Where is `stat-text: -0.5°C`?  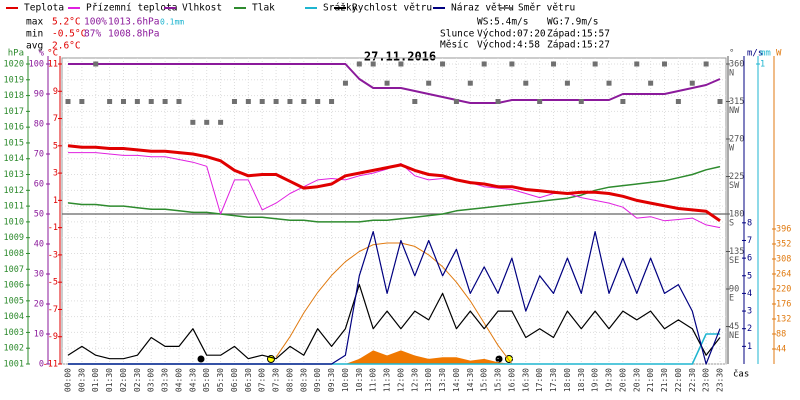 stat-text: -0.5°C is located at coordinates (69, 34).